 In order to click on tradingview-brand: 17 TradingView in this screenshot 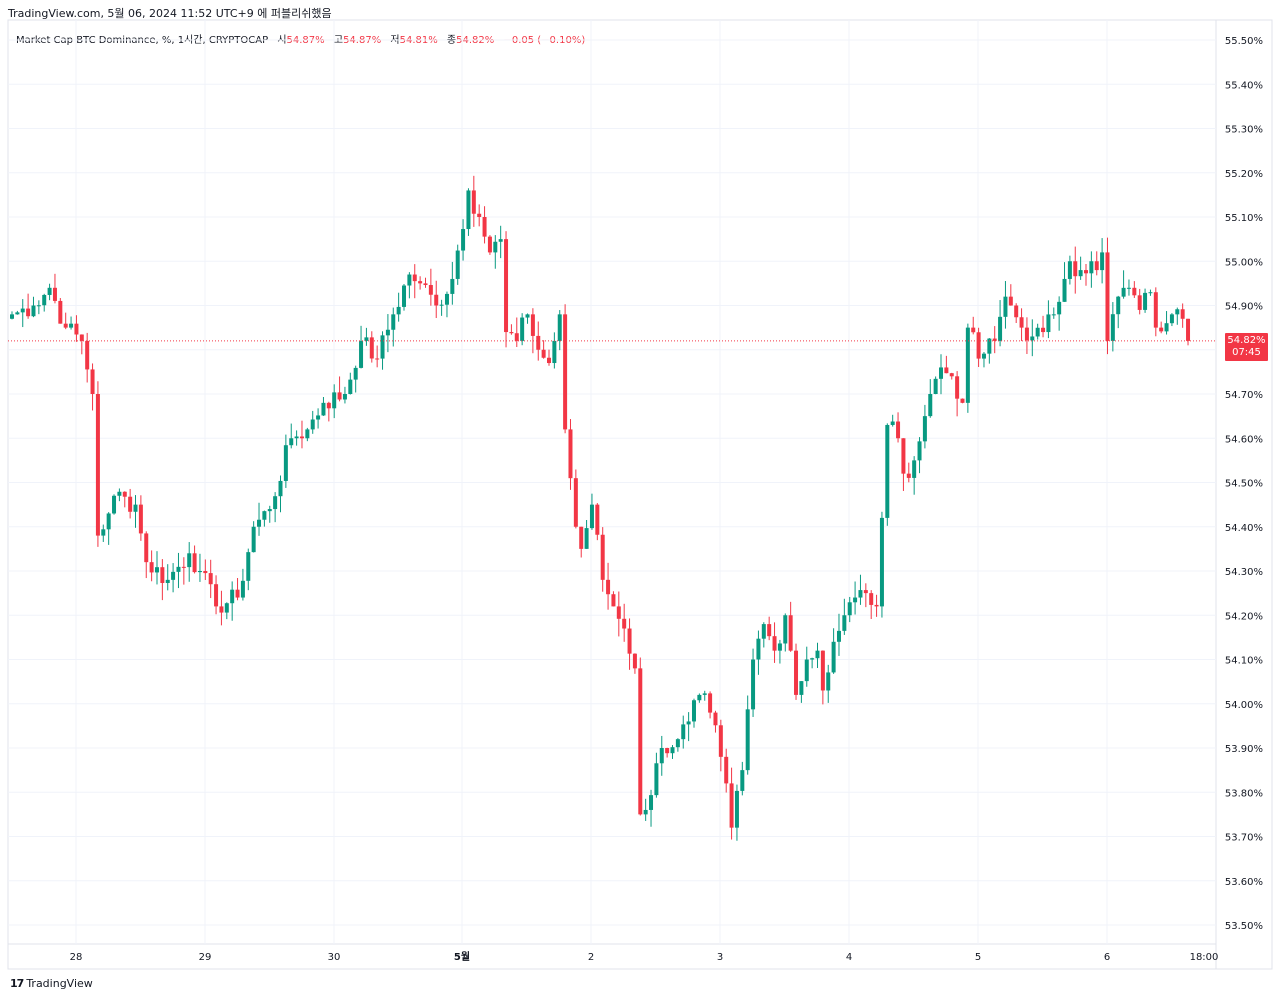, I will do `click(51, 983)`.